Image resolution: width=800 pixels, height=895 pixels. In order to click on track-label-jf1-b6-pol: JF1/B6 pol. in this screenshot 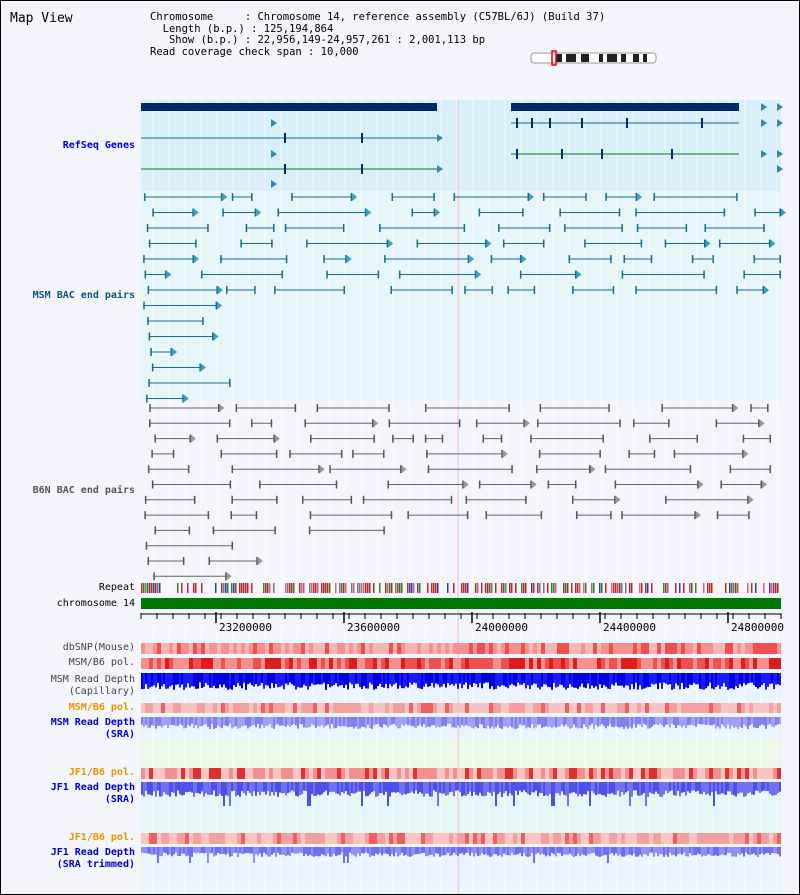, I will do `click(101, 772)`.